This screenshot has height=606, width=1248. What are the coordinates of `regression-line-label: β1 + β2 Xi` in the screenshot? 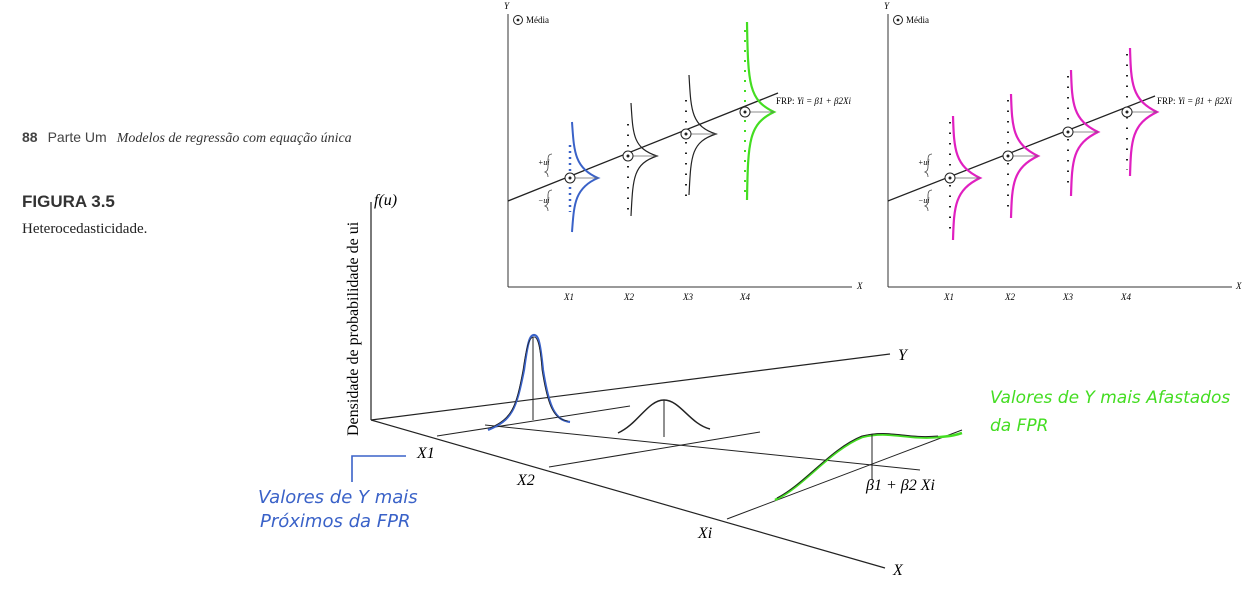 It's located at (900, 485).